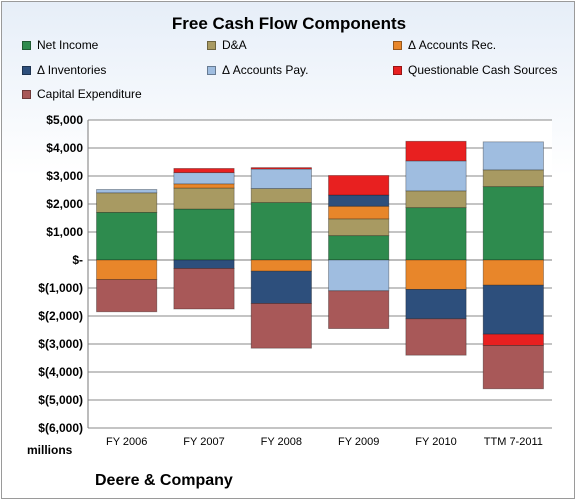 The width and height of the screenshot is (578, 502). What do you see at coordinates (60, 344) in the screenshot?
I see `y-tick-label: $(3,000)` at bounding box center [60, 344].